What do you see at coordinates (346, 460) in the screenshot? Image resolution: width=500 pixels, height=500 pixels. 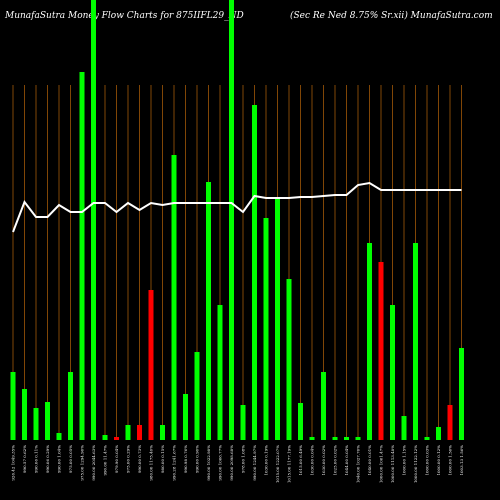 I see `x-tick-label: 1044.00 0.04%` at bounding box center [346, 460].